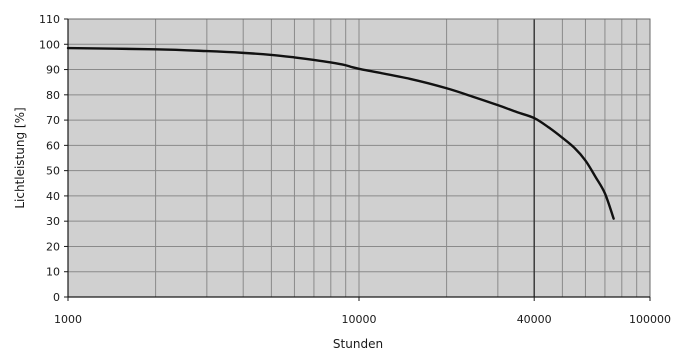 The height and width of the screenshot is (352, 681). I want to click on y-tick-label: 20, so click(53, 246).